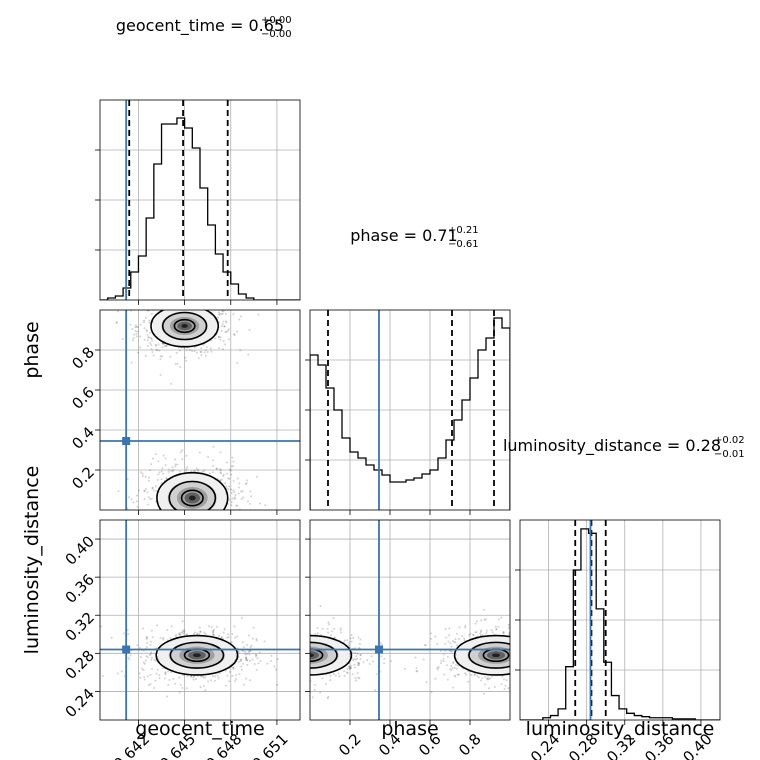  Describe the element at coordinates (408, 412) in the screenshot. I see `panel-phase-vs-phase` at that location.